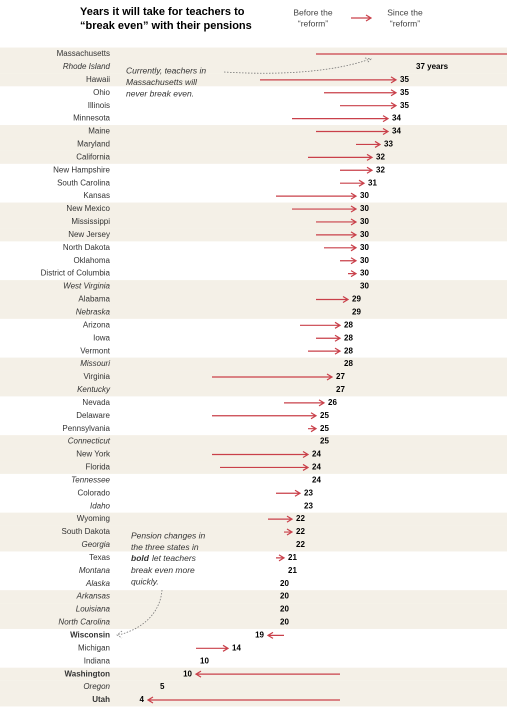 This screenshot has width=507, height=713. Describe the element at coordinates (236, 647) in the screenshot. I see `value-label: 14` at that location.